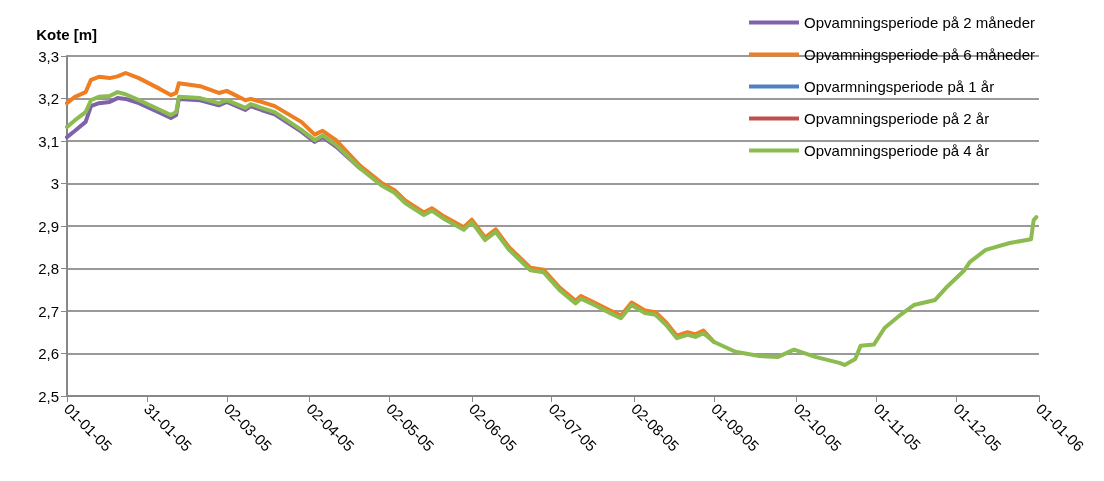  I want to click on y-tick-label: 2,5, so click(48, 396).